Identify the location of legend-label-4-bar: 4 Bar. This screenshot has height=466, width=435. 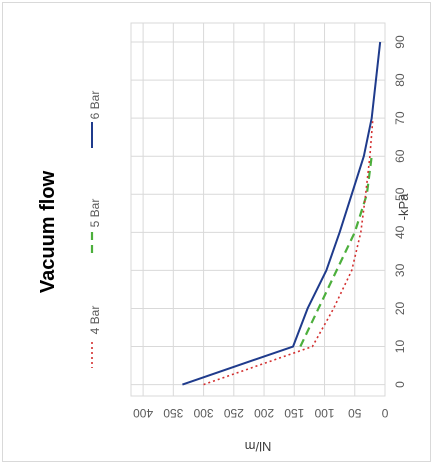
(95, 320).